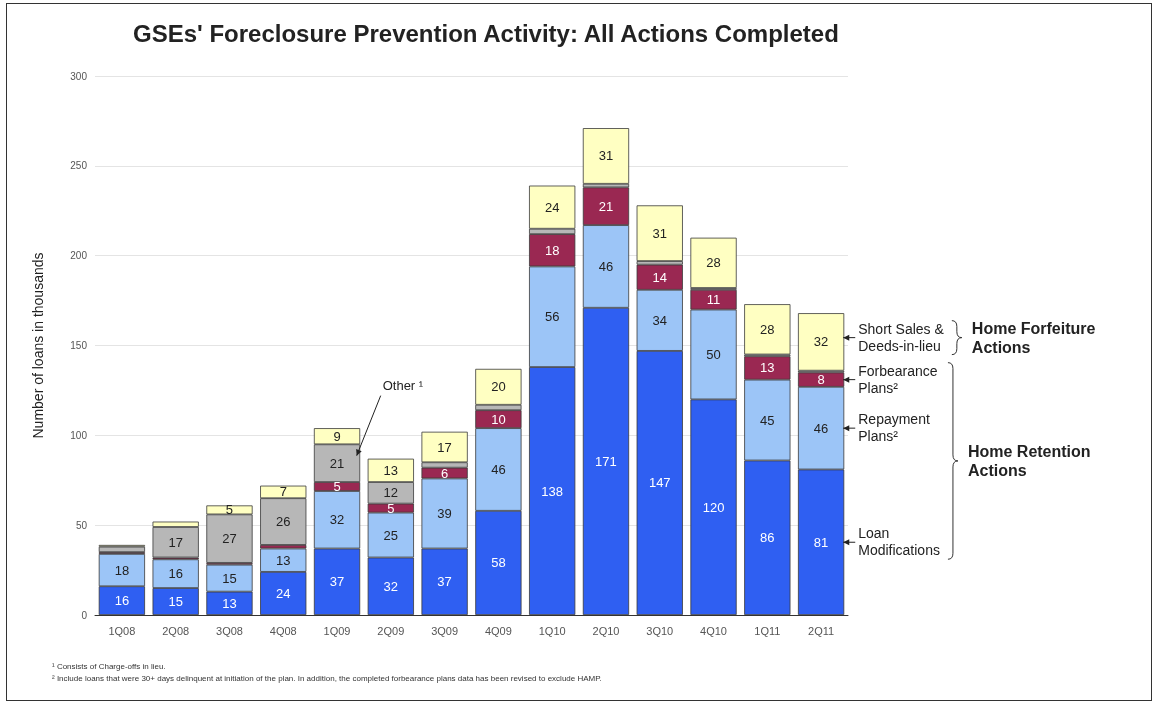 This screenshot has height=706, width=1158. What do you see at coordinates (176, 630) in the screenshot?
I see `x-tick-label: 2Q08` at bounding box center [176, 630].